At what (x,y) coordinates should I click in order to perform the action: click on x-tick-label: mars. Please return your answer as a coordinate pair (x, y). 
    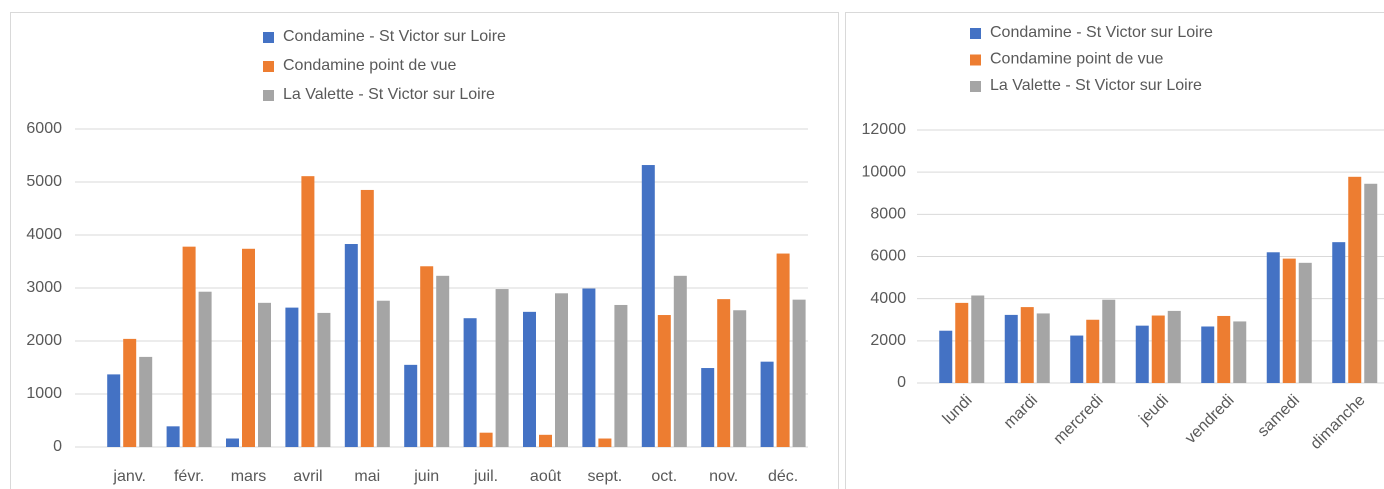
    Looking at the image, I should click on (249, 476).